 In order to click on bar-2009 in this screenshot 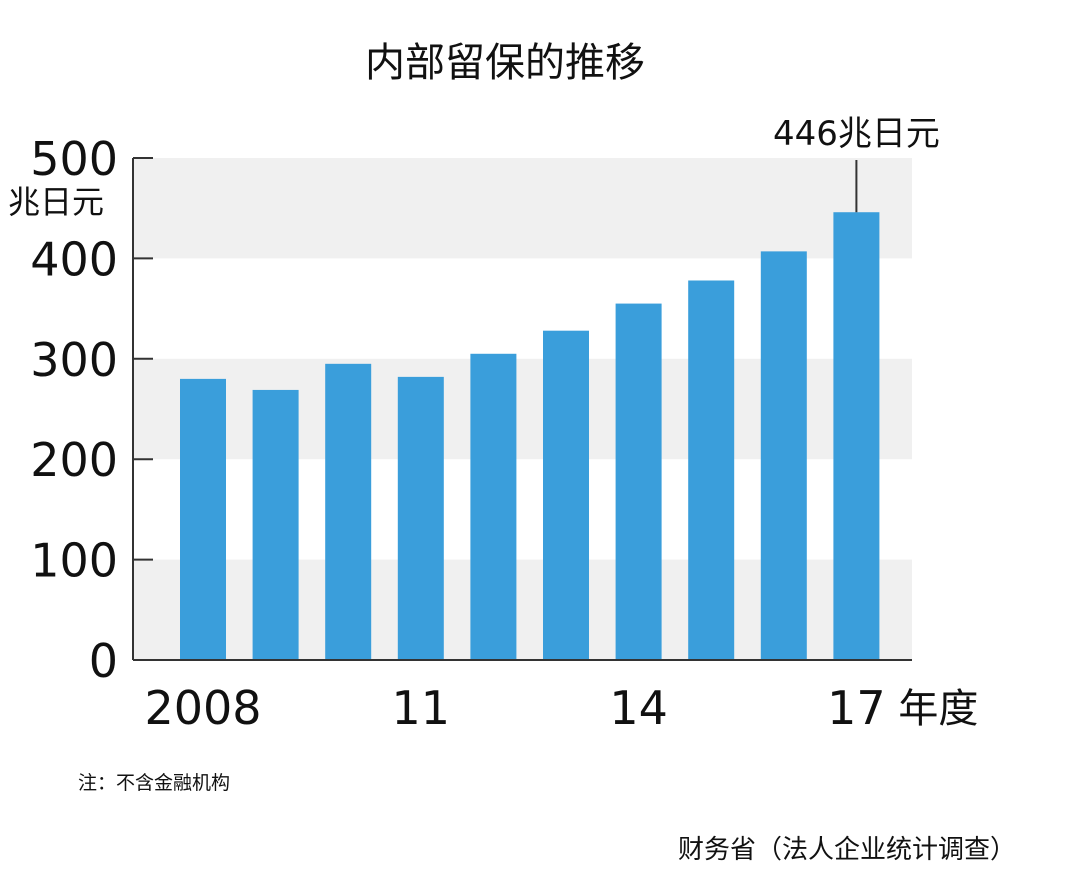, I will do `click(275, 524)`.